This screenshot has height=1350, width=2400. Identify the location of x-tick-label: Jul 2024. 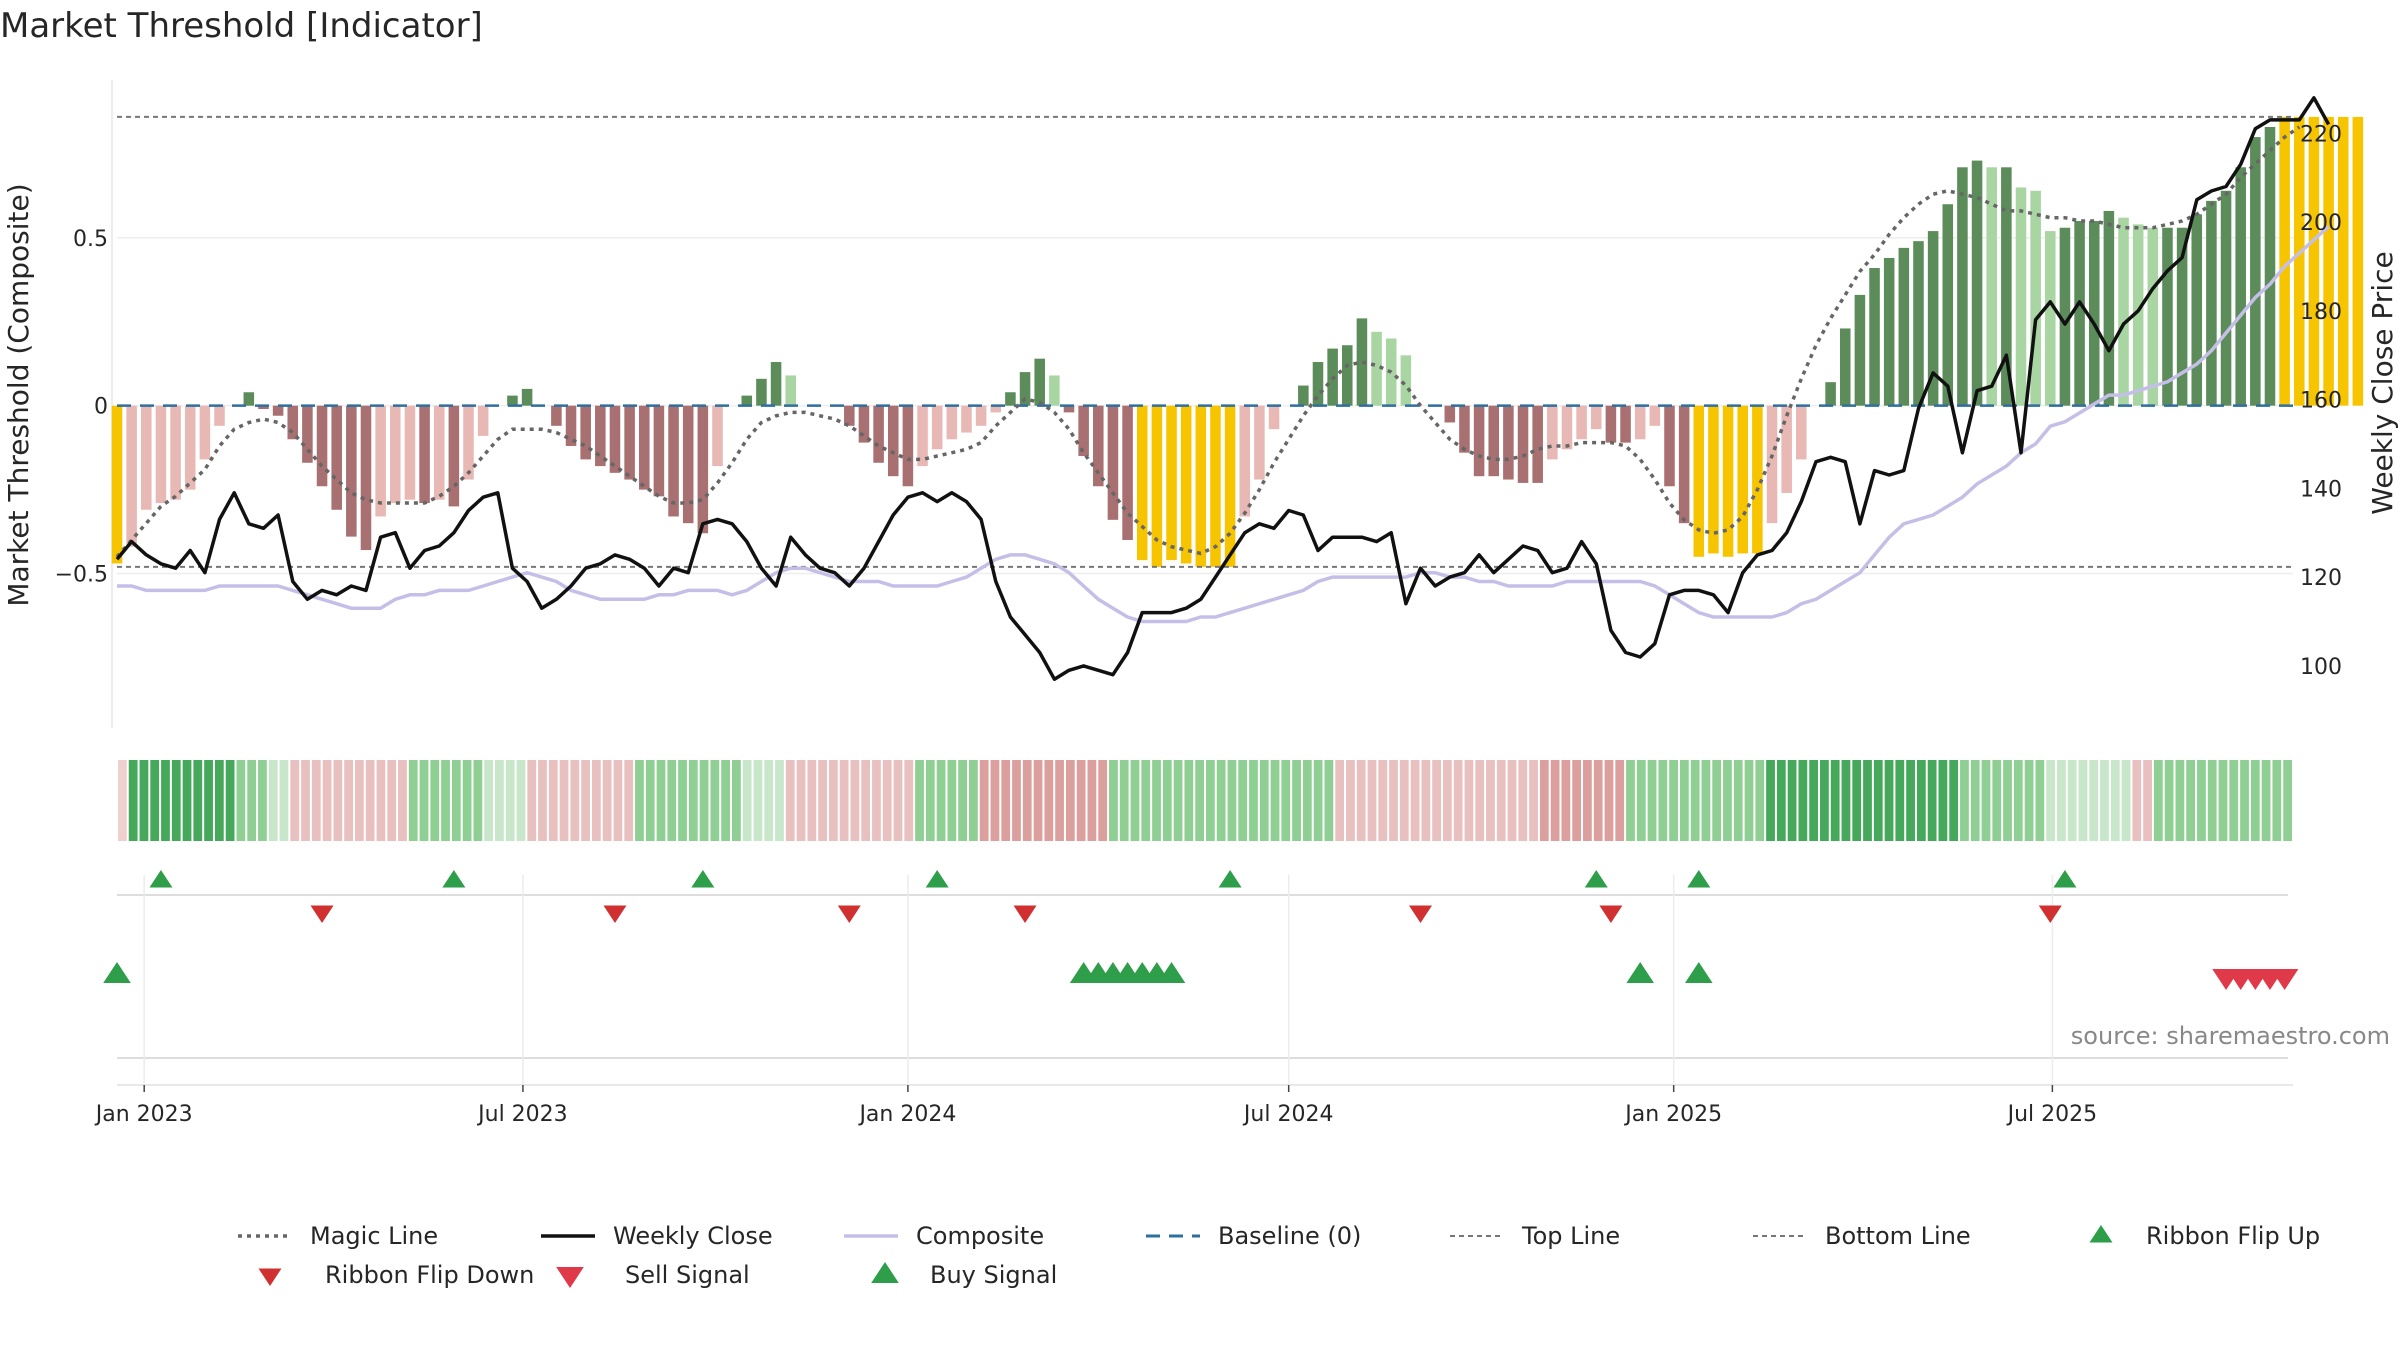
(1288, 1114).